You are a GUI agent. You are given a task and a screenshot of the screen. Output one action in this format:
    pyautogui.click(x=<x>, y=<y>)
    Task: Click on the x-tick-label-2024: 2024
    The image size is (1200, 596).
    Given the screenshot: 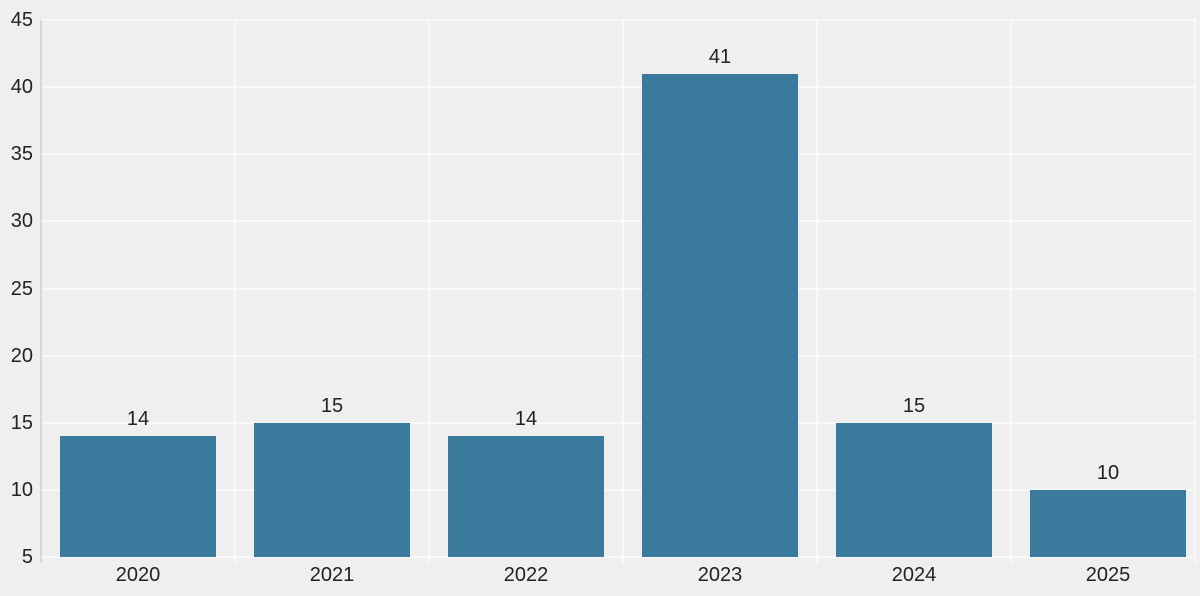 What is the action you would take?
    pyautogui.click(x=914, y=575)
    